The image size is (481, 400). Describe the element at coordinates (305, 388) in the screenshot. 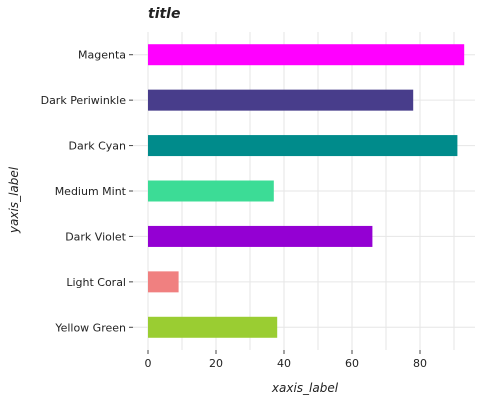

I see `x-axis-label: xaxis_label` at that location.